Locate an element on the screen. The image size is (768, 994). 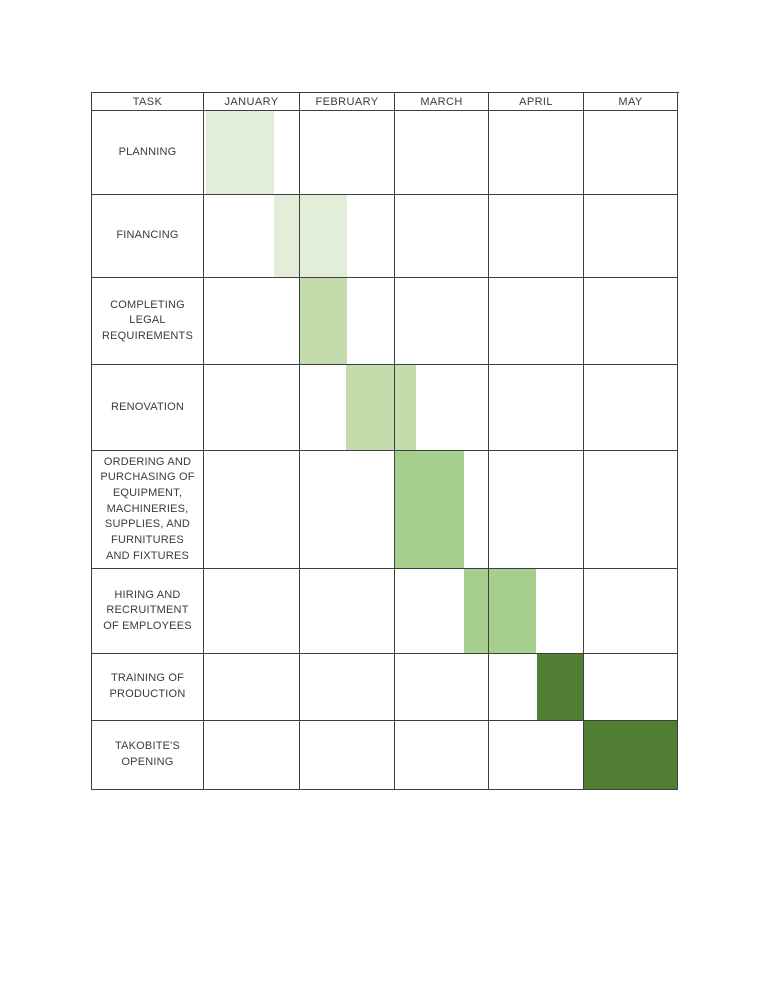
month-cell-training-of-production-april is located at coordinates (536, 687).